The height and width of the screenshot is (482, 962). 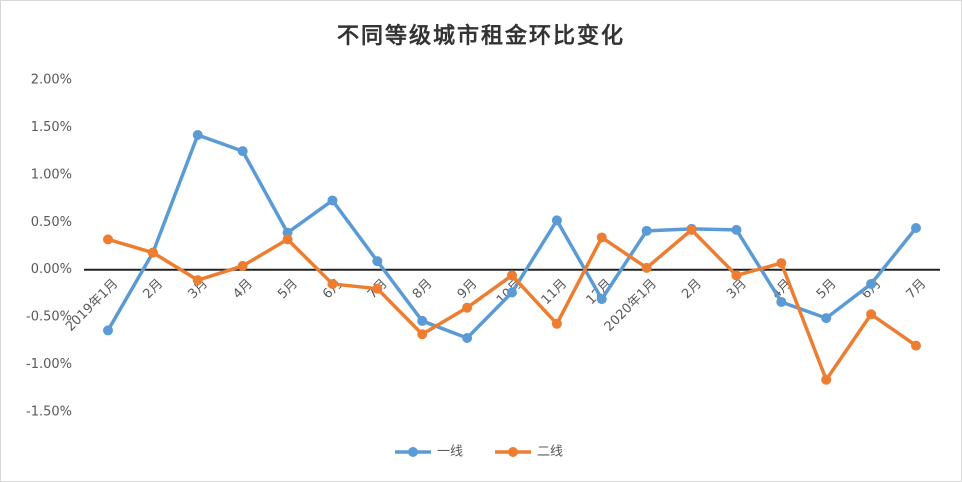 I want to click on y-tick-label: 0.50%, so click(x=51, y=222).